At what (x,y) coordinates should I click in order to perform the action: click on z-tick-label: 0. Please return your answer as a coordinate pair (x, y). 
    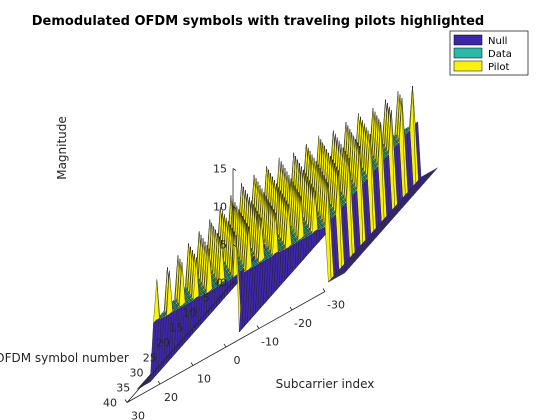
    Looking at the image, I should click on (223, 283).